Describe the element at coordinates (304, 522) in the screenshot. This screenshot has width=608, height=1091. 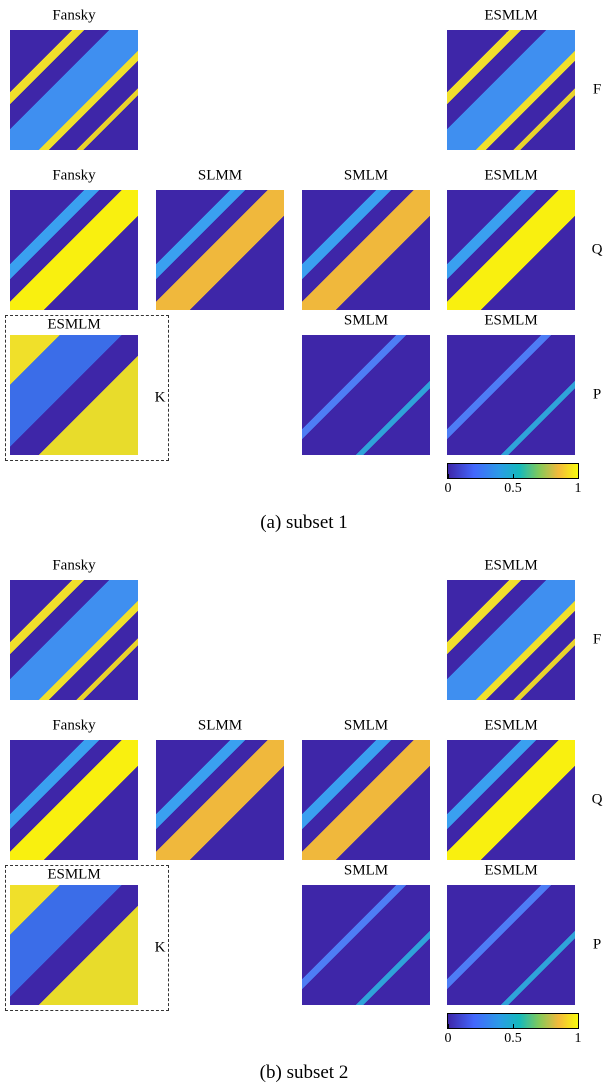
I see `caption: (a) subset 1` at that location.